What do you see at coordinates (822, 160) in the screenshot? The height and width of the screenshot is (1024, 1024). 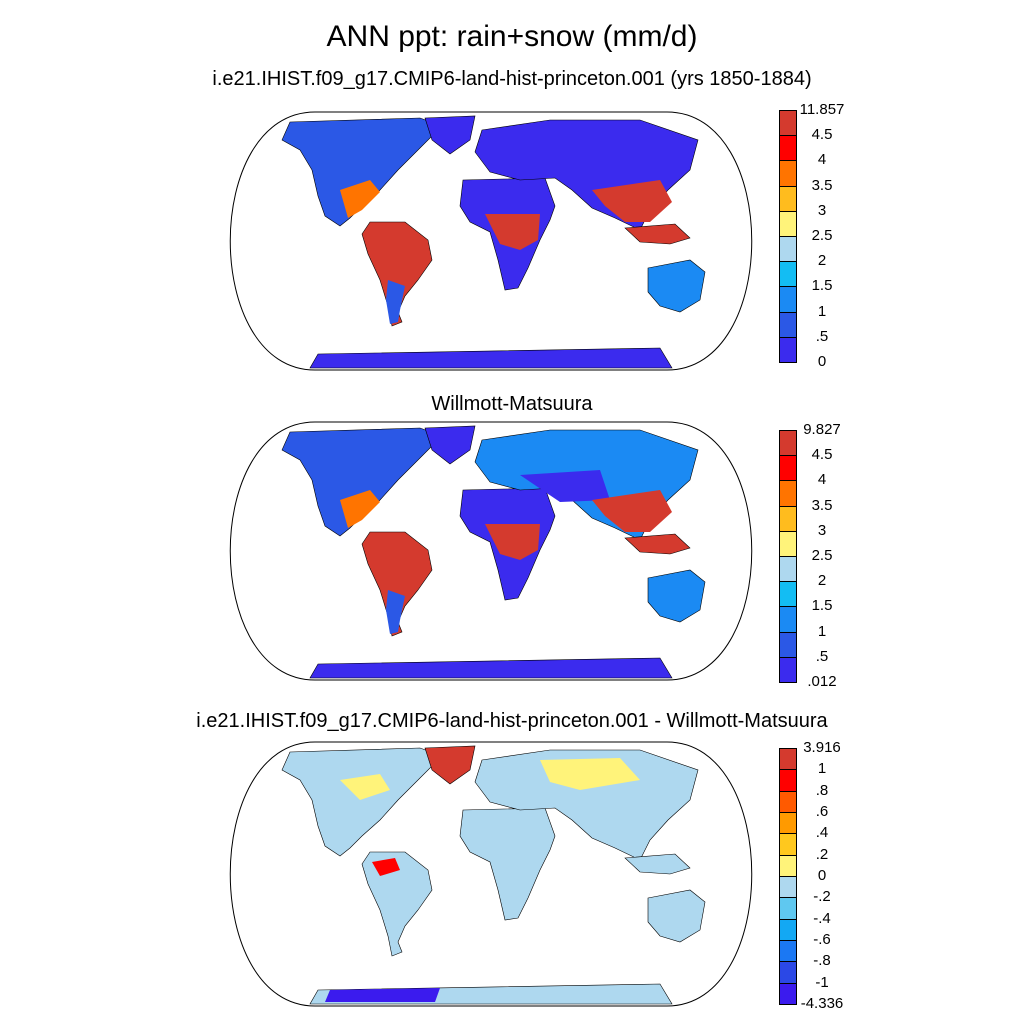 I see `colorbar-label: 4` at bounding box center [822, 160].